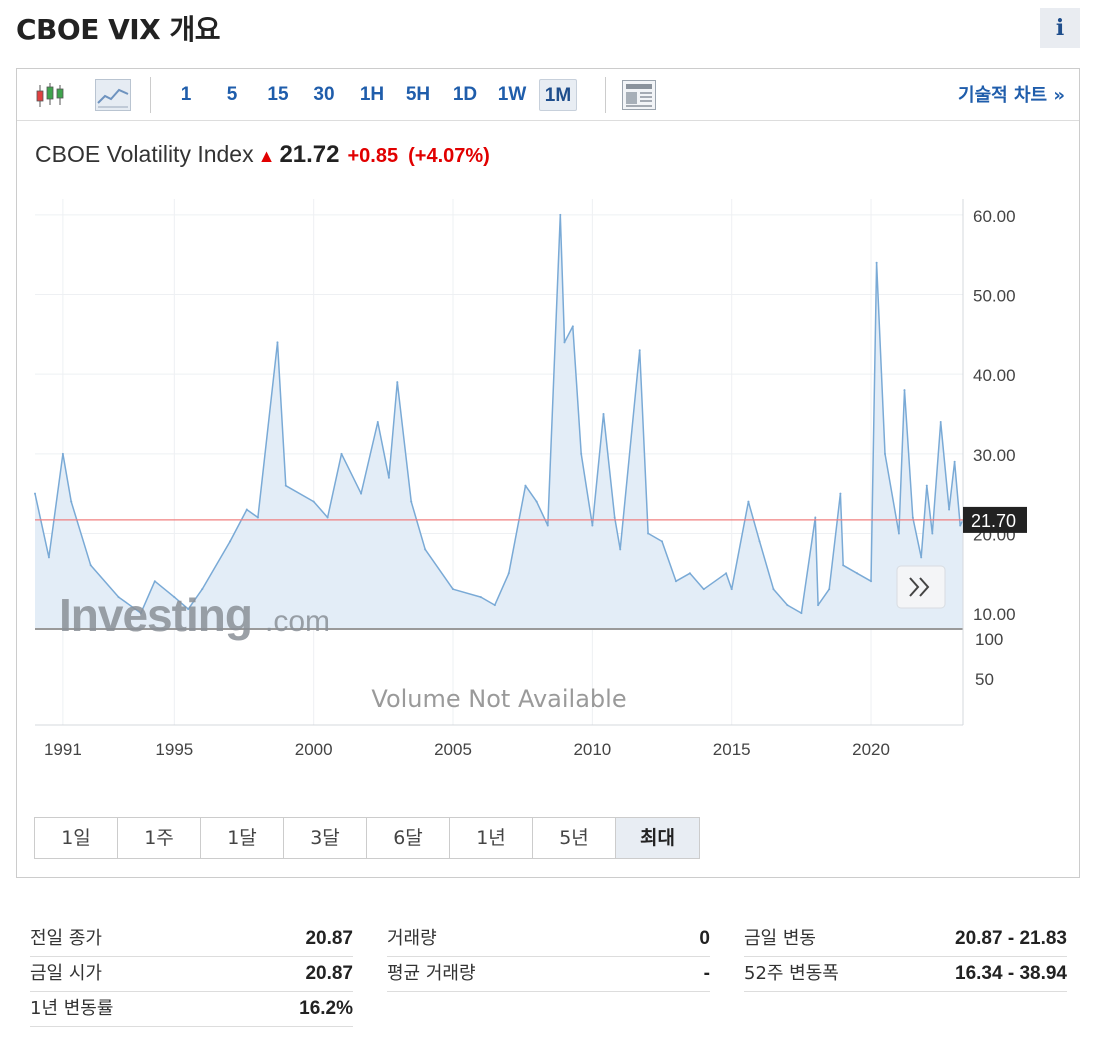  I want to click on candlestick-icon, so click(51, 95).